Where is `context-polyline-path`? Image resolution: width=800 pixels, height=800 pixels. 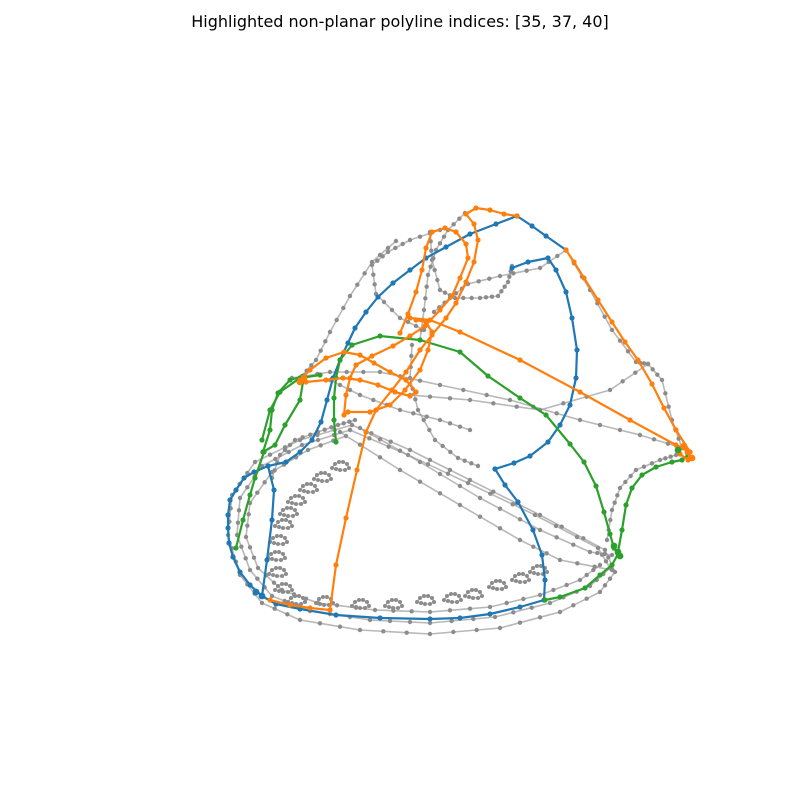
context-polyline-path is located at coordinates (442, 276).